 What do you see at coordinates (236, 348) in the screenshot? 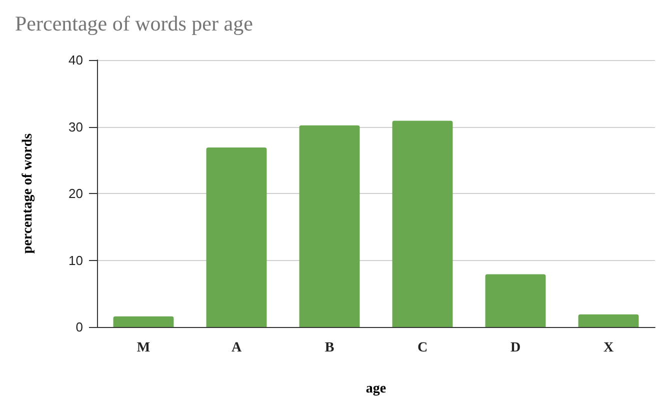
I see `x-tick-label: A` at bounding box center [236, 348].